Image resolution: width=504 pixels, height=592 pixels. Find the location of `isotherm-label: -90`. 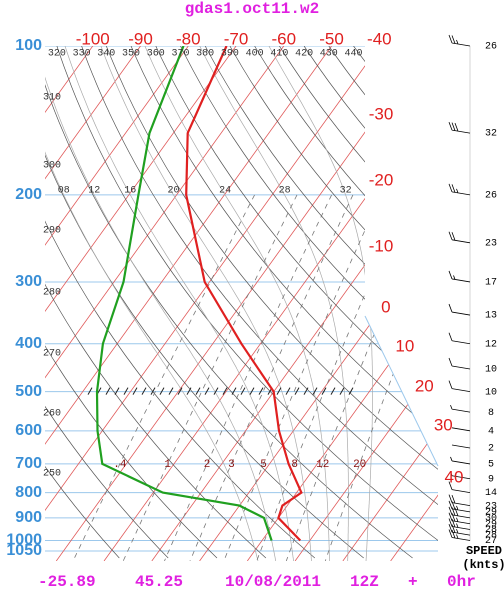

isotherm-label: -90 is located at coordinates (140, 38).